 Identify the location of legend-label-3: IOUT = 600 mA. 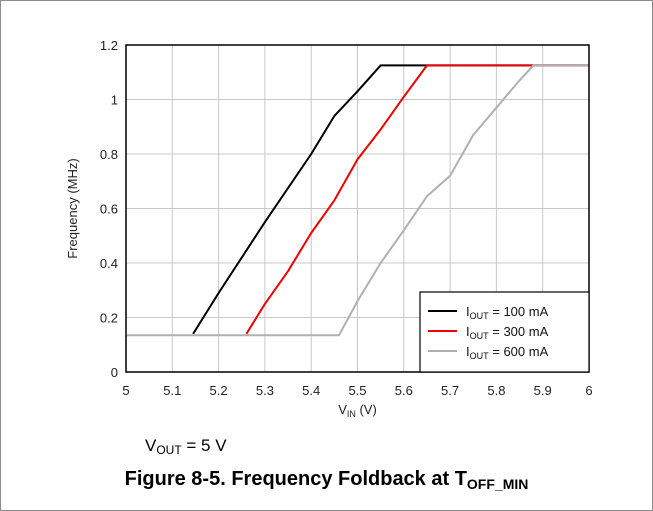
(507, 352).